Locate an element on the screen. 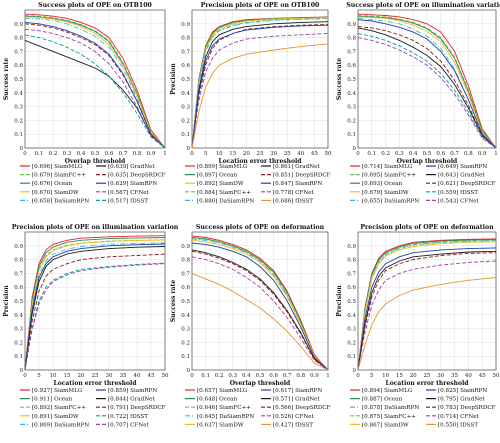  legend-entry: [0.899] SiamMLG is located at coordinates (222, 167).